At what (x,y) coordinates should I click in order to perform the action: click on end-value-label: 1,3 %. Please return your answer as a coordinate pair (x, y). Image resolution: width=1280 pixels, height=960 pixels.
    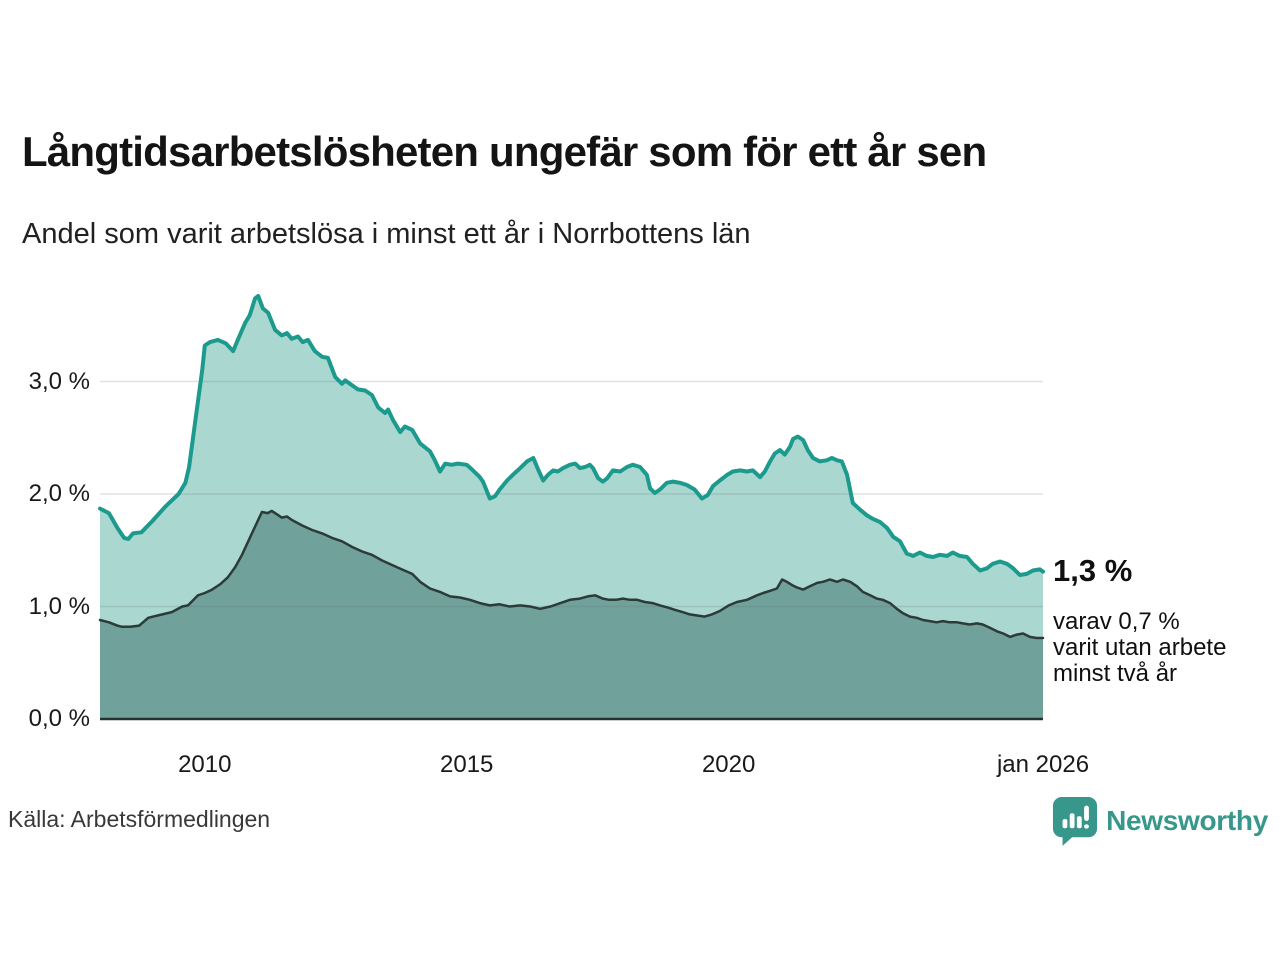
    Looking at the image, I should click on (1093, 570).